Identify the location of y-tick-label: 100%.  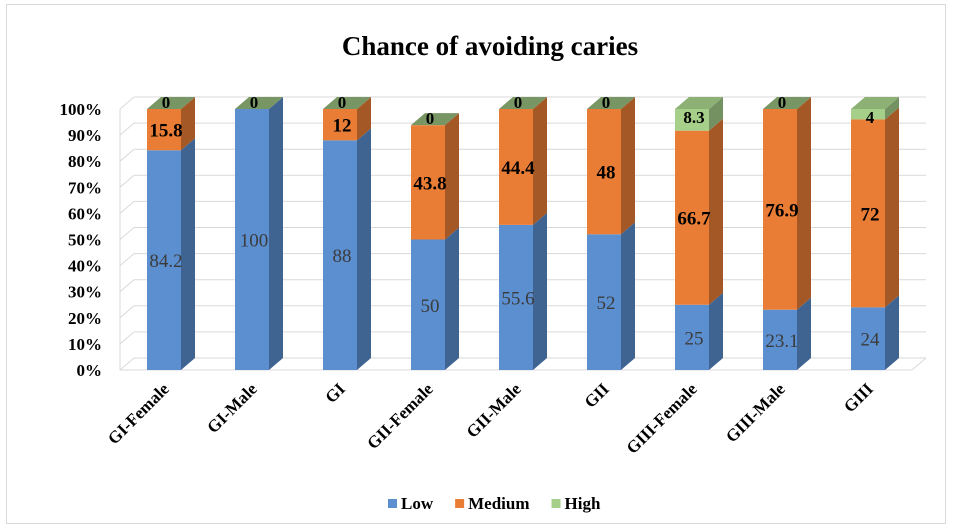
(81, 109).